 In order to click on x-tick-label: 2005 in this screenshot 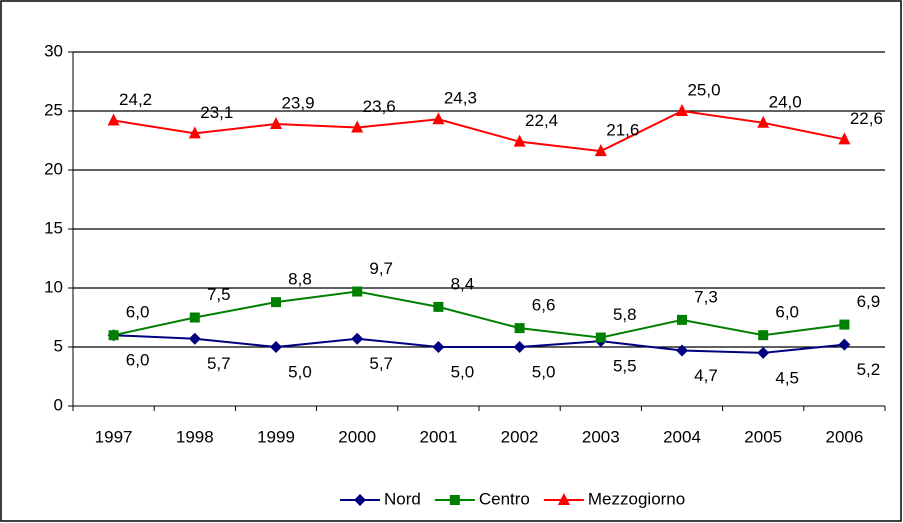, I will do `click(763, 436)`.